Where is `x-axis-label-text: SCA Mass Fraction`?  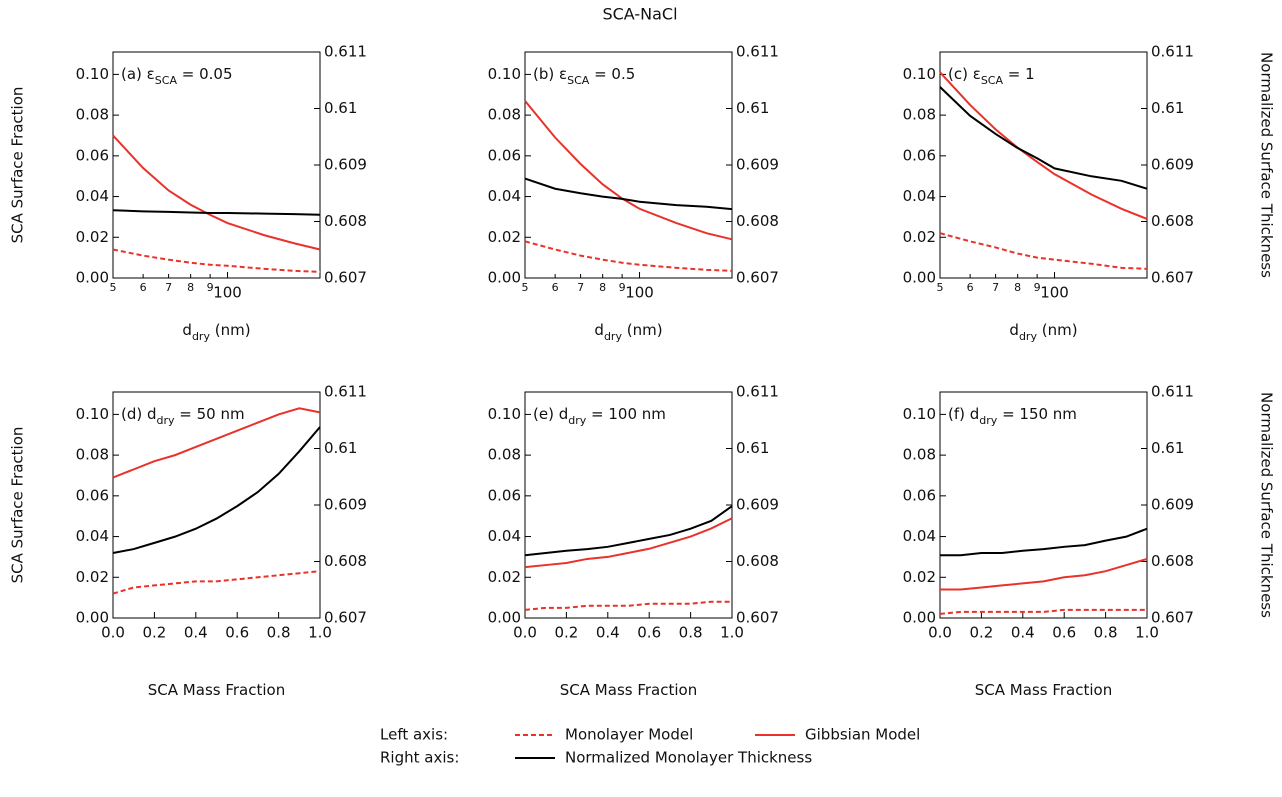
x-axis-label-text: SCA Mass Fraction is located at coordinates (1043, 690).